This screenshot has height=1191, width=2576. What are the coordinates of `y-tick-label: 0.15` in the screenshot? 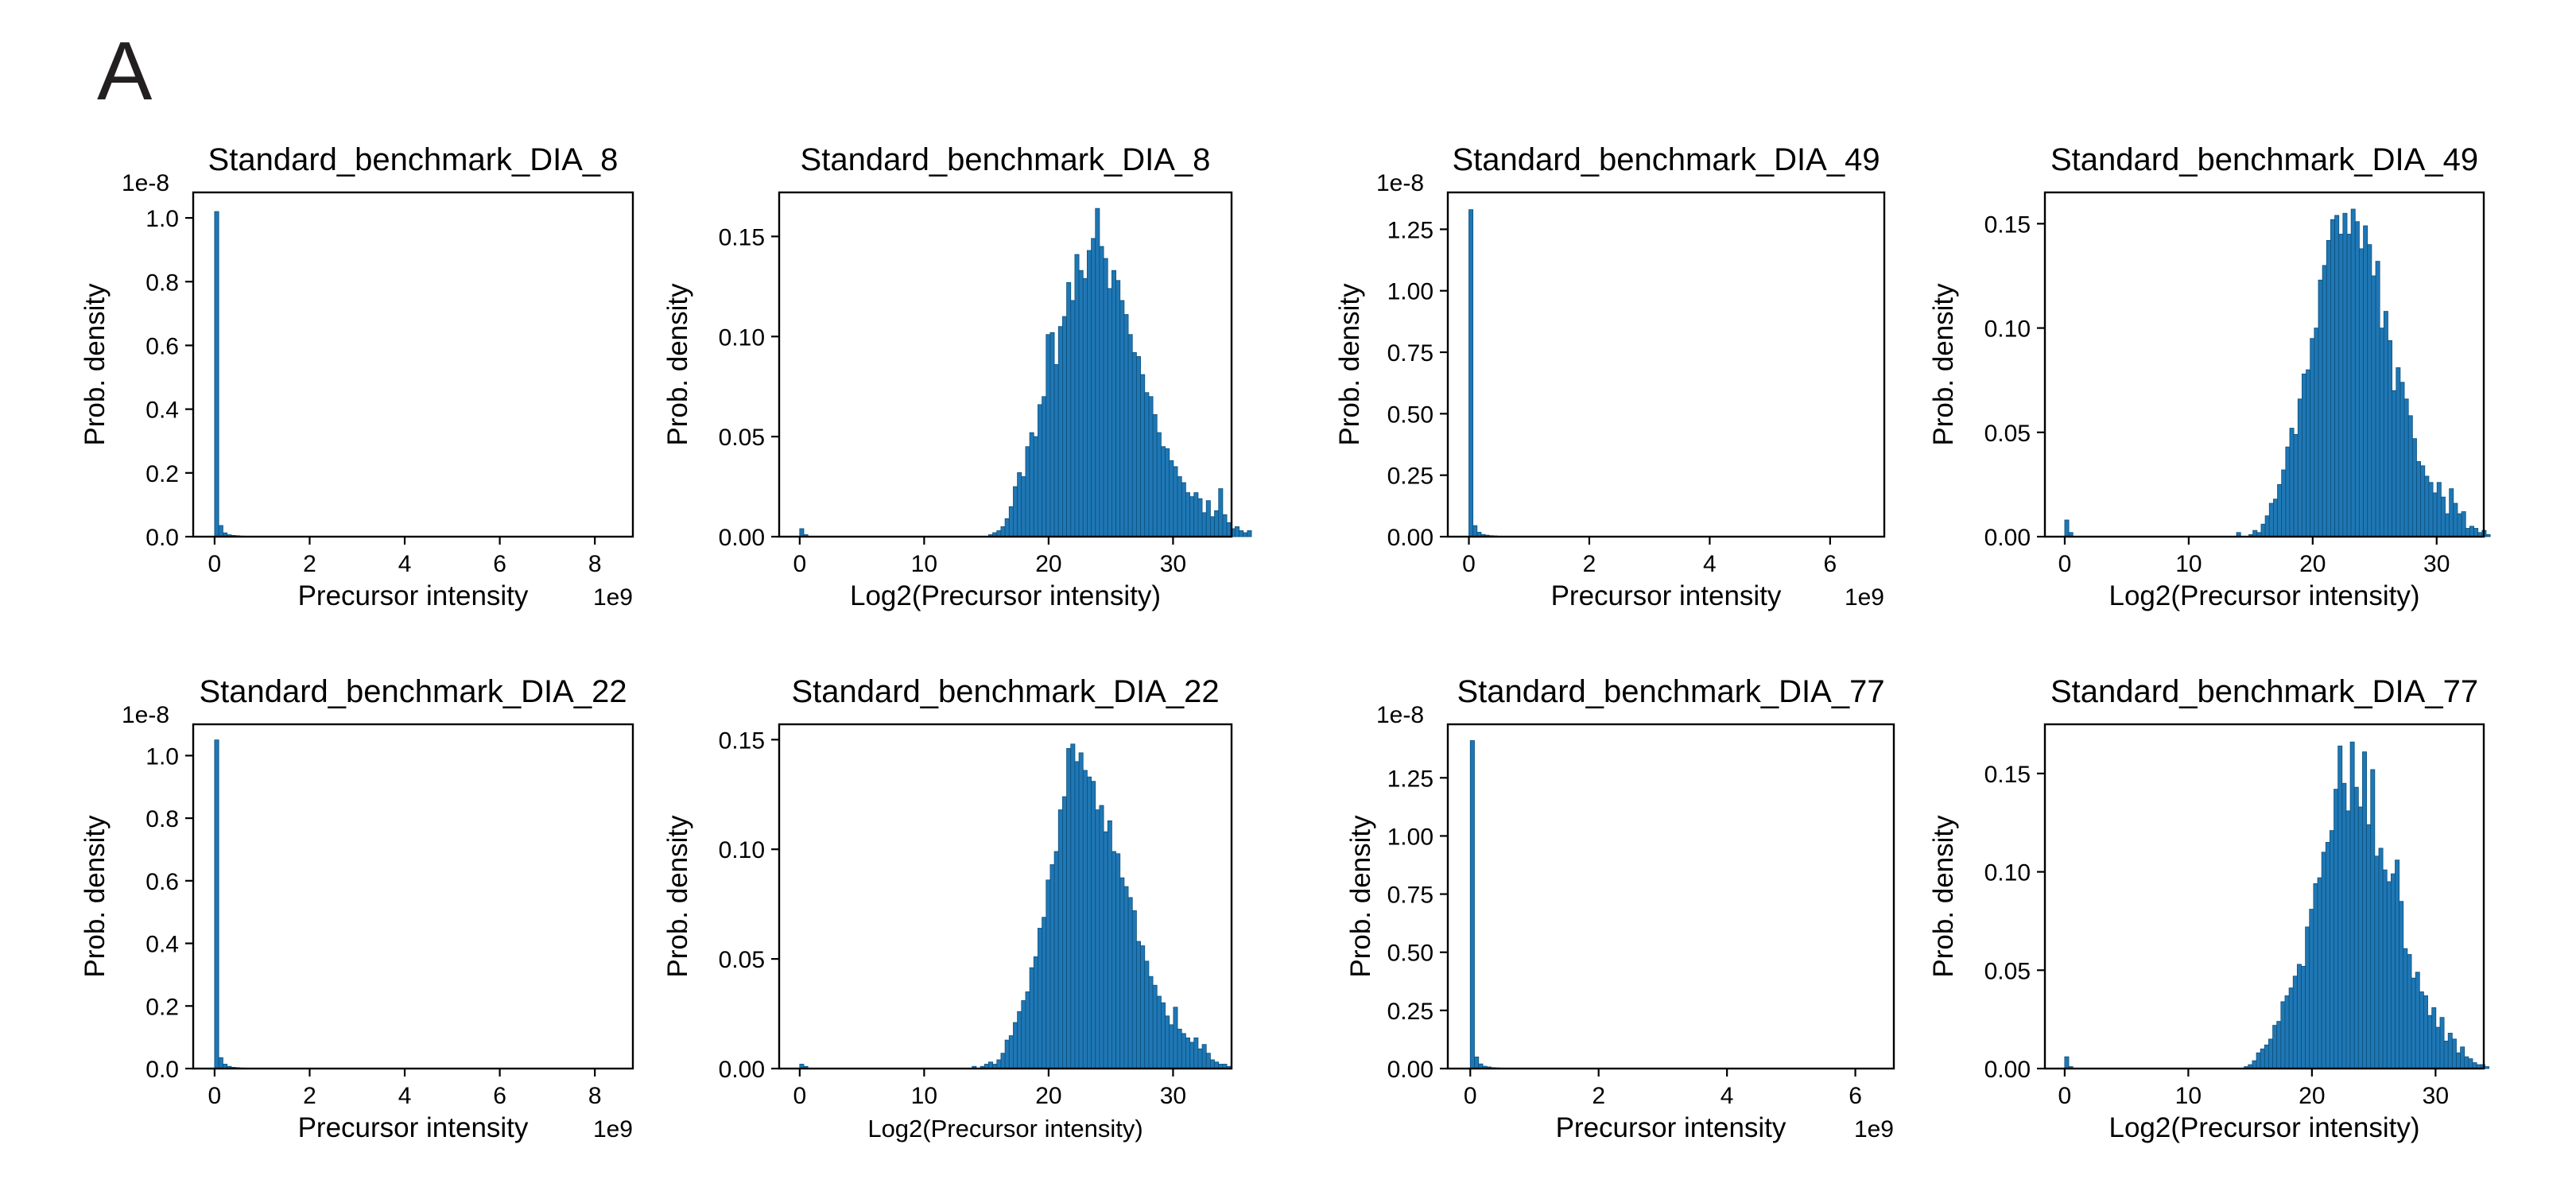 It's located at (742, 237).